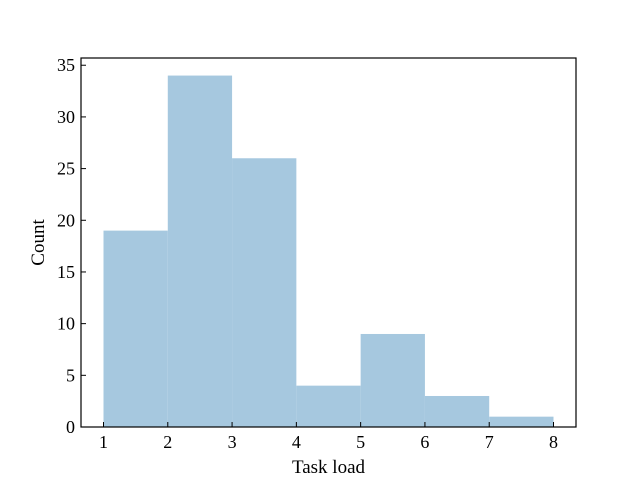  I want to click on y-axis-label: Count, so click(38, 242).